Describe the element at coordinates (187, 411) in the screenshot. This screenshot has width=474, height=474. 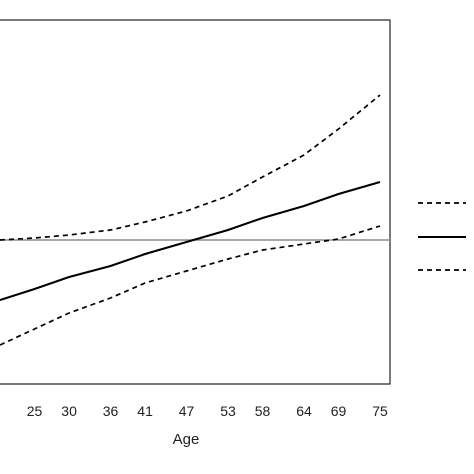
I see `x-tick-label: 47` at that location.